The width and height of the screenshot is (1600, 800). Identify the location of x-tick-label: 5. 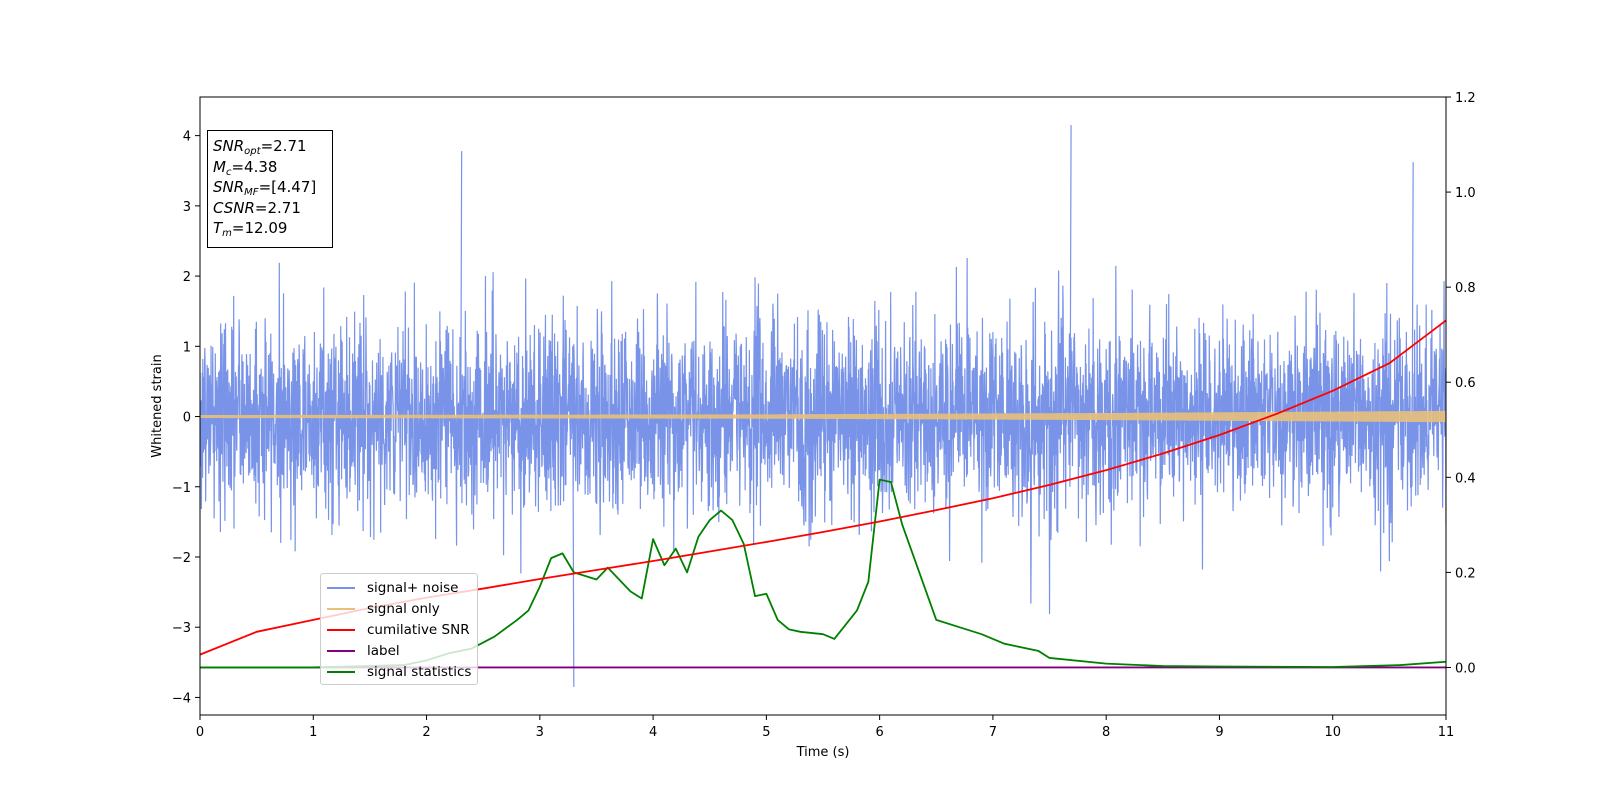
(766, 732).